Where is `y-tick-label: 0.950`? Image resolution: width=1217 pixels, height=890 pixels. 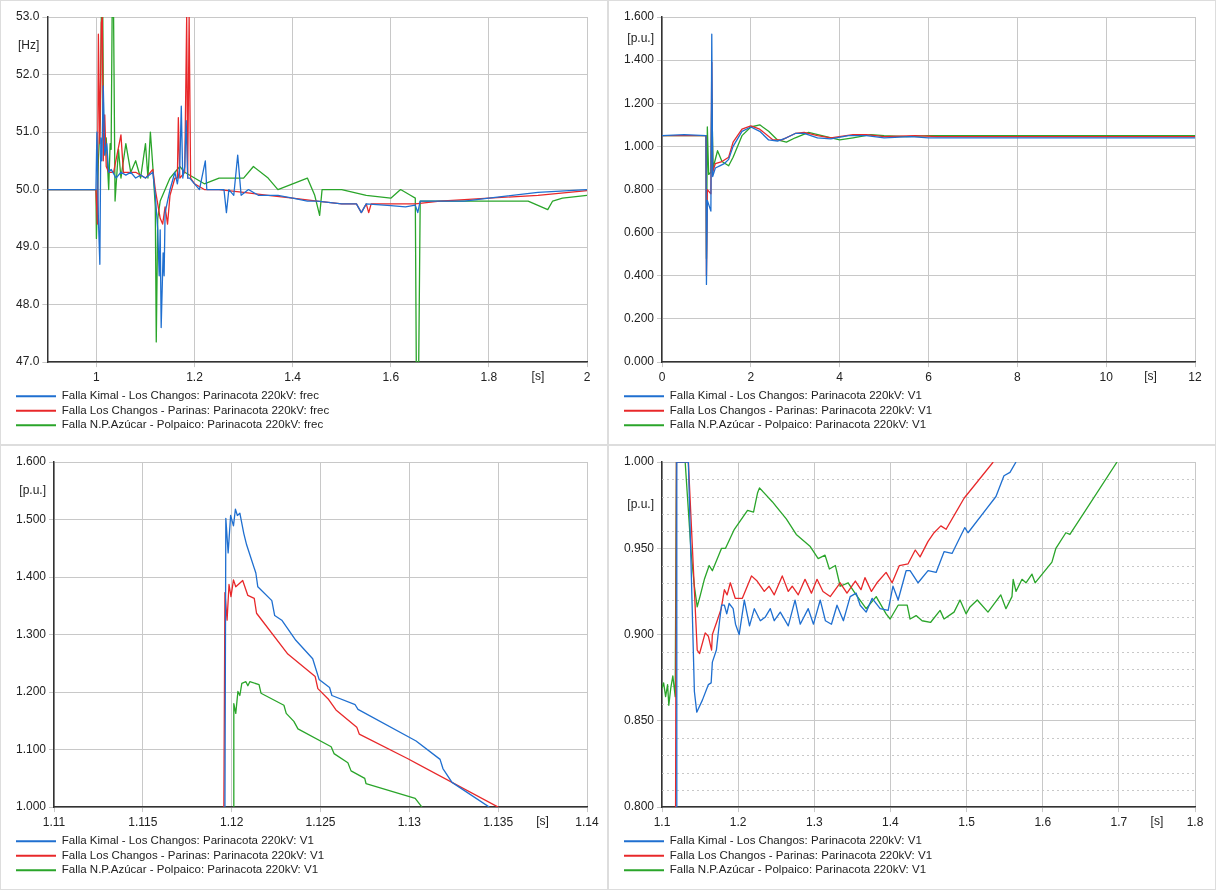 y-tick-label: 0.950 is located at coordinates (639, 547).